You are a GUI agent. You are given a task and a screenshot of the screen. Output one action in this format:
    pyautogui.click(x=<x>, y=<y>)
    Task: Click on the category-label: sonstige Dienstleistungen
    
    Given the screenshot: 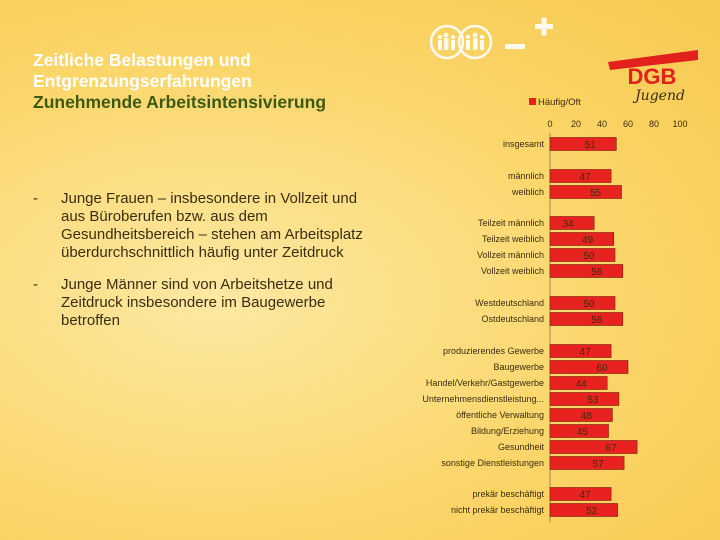 What is the action you would take?
    pyautogui.click(x=492, y=463)
    